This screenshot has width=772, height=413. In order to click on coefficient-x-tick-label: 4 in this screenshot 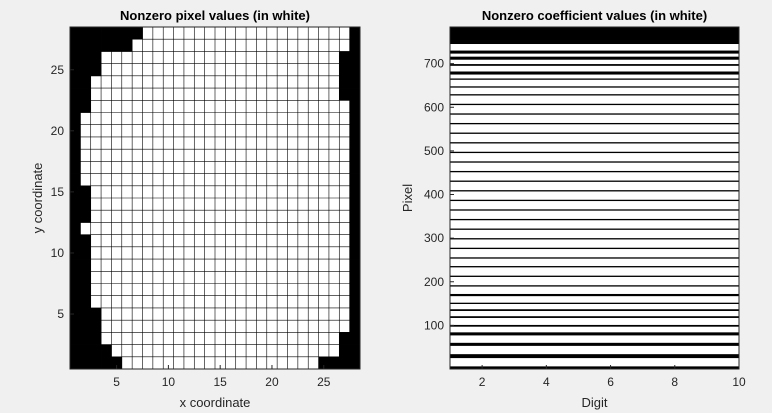, I will do `click(546, 382)`.